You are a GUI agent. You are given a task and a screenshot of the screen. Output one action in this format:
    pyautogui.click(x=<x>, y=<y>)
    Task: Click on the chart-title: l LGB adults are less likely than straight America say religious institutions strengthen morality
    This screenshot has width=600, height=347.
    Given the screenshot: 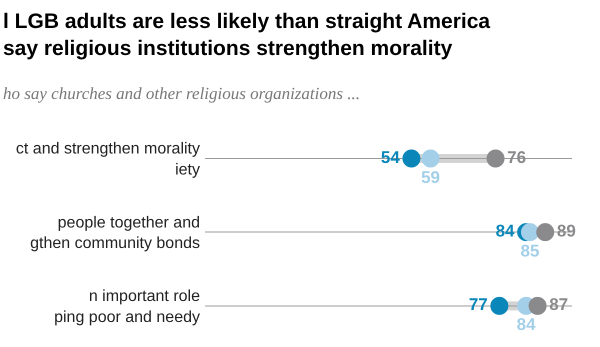 What is the action you would take?
    pyautogui.click(x=246, y=35)
    